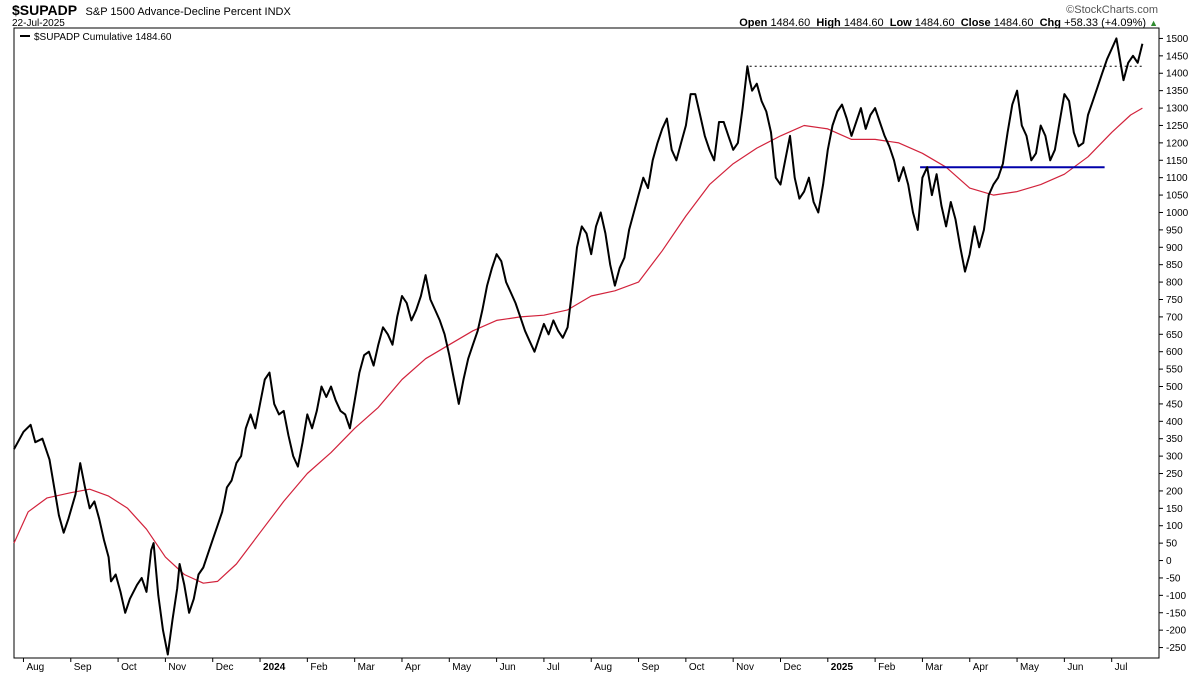 This screenshot has width=1200, height=675. I want to click on annotation-layer, so click(946, 117).